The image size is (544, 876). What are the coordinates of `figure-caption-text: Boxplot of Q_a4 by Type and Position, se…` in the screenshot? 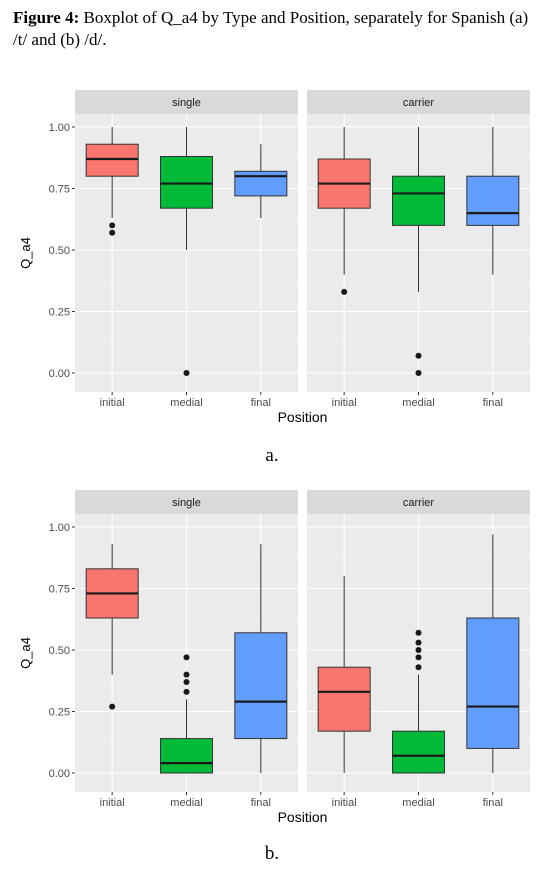 It's located at (271, 28).